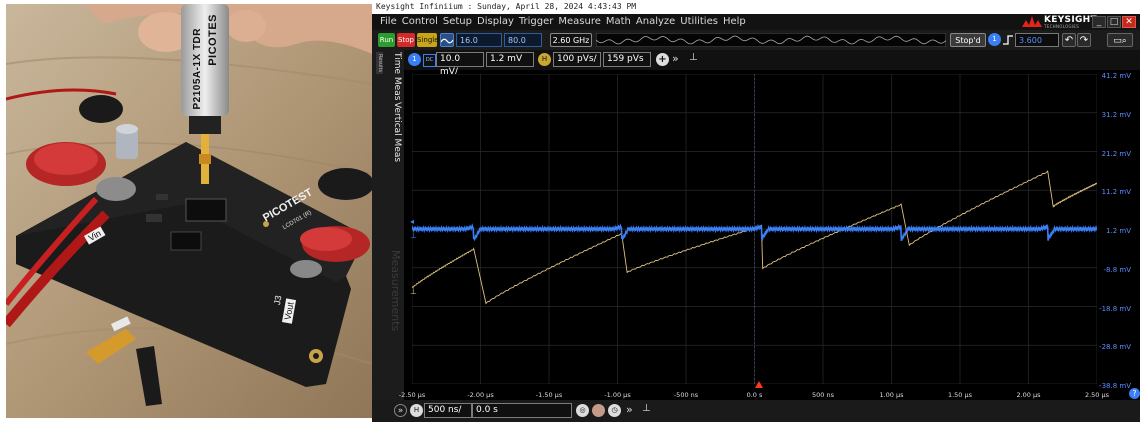 This screenshot has width=1140, height=422. I want to click on menu-item-measure: Measure, so click(579, 21).